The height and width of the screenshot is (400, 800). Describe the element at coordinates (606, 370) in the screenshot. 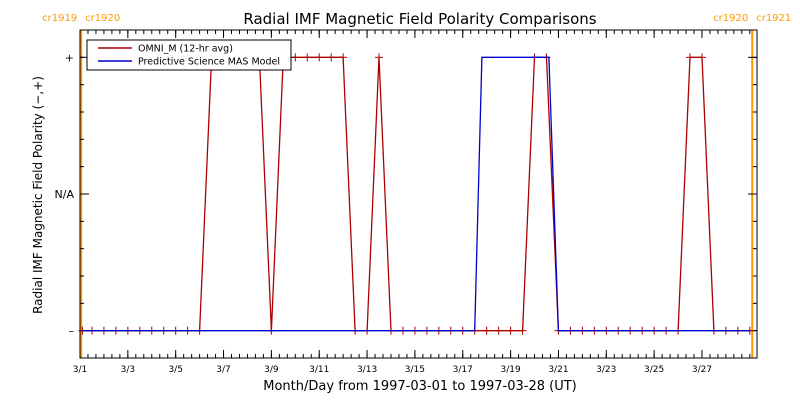

I see `x-tick-label-11: 3/23` at that location.